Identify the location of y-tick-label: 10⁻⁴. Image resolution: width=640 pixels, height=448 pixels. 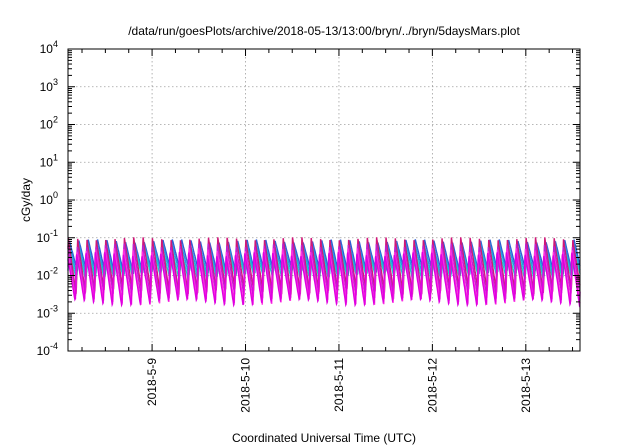
(47, 349).